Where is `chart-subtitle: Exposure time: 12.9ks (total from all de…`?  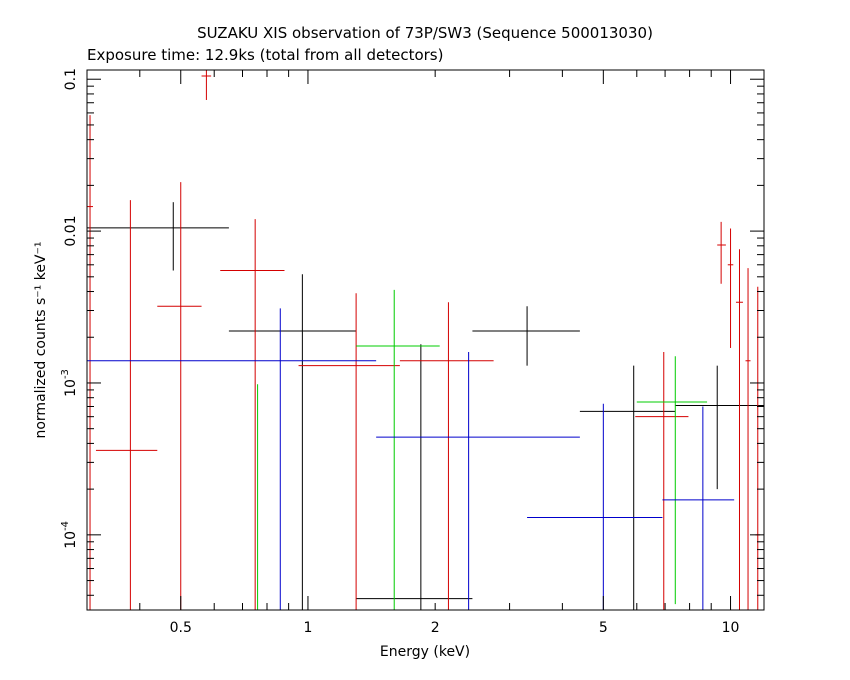 chart-subtitle: Exposure time: 12.9ks (total from all de… is located at coordinates (265, 55).